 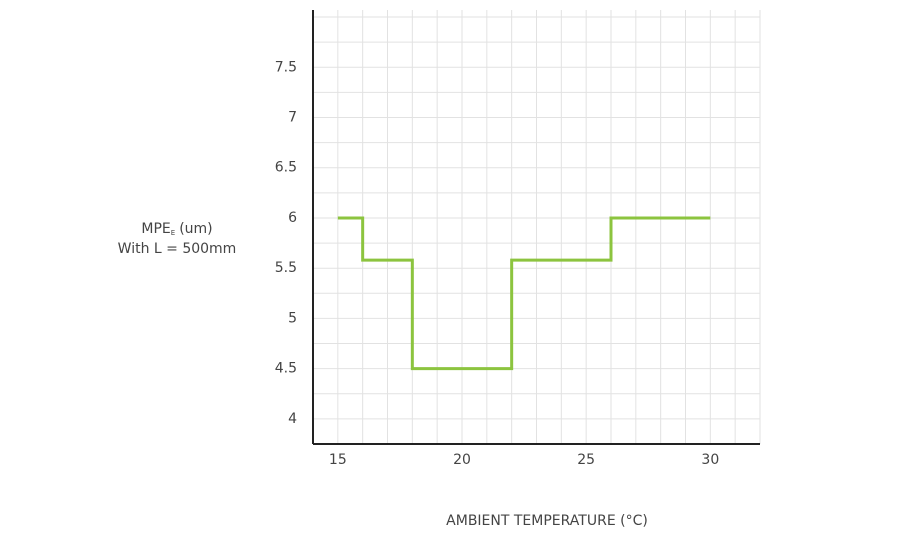 What do you see at coordinates (586, 460) in the screenshot?
I see `x-tick-label: 25` at bounding box center [586, 460].